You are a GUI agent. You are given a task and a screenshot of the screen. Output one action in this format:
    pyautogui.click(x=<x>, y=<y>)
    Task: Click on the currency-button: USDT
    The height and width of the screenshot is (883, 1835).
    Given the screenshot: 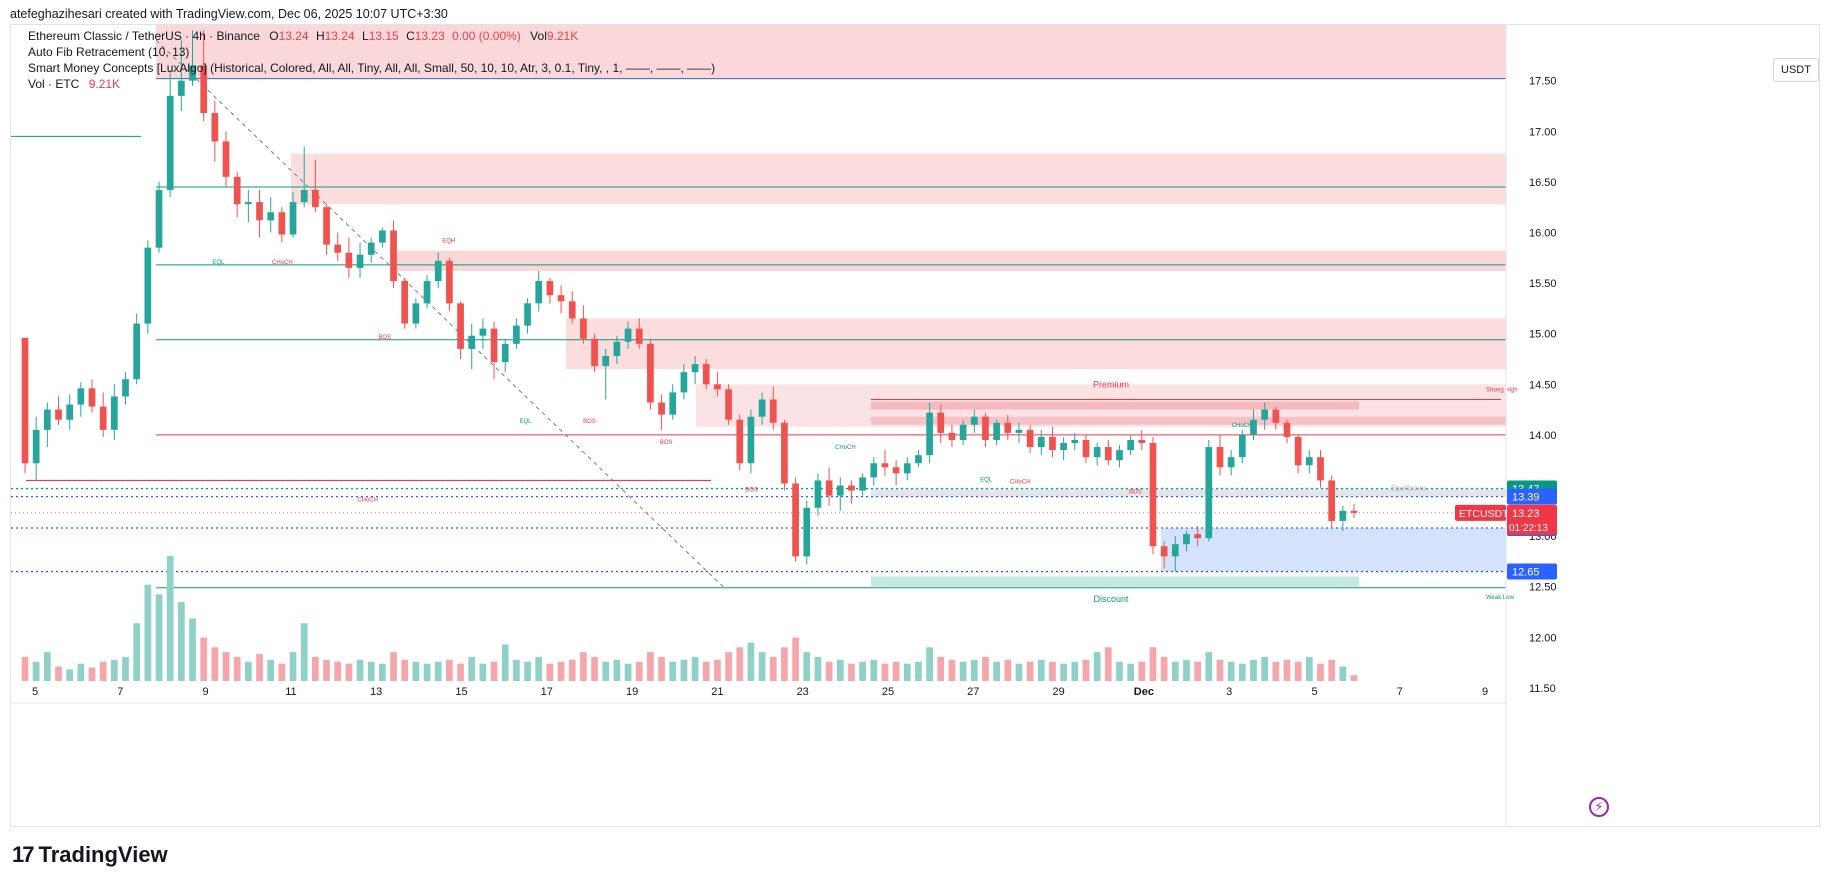 What is the action you would take?
    pyautogui.click(x=1796, y=70)
    